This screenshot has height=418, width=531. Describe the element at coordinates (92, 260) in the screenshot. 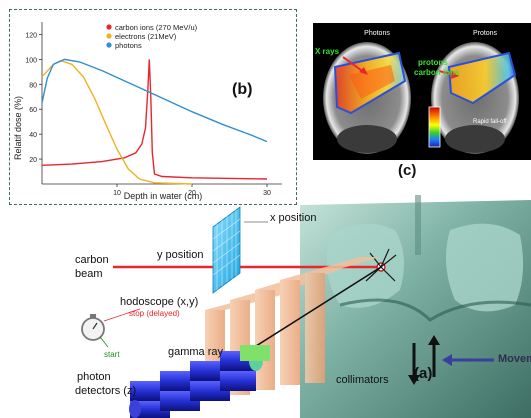

I see `carbon-beam-label-1: carbon` at that location.